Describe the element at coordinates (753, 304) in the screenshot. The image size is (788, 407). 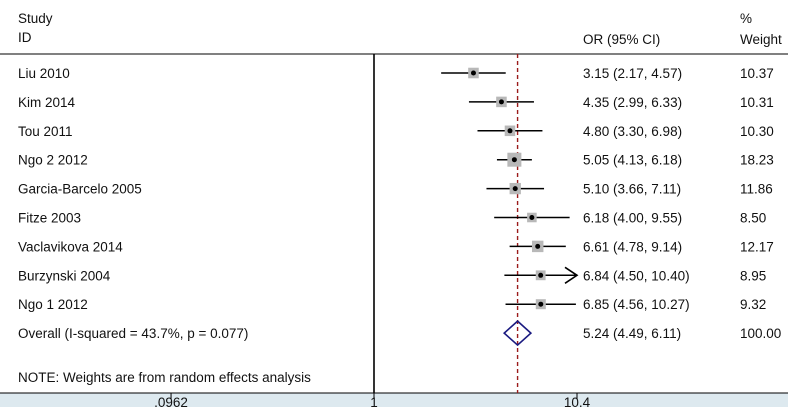
I see `weight-value: 9.32` at that location.